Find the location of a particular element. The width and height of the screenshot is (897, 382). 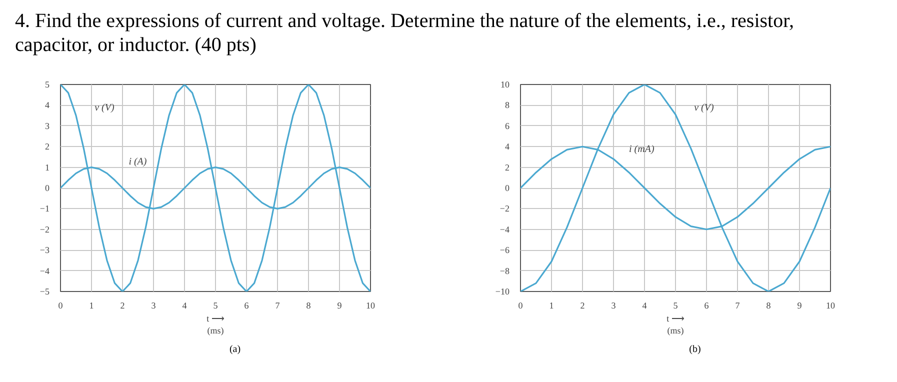

y-tick-label: −1 is located at coordinates (45, 209).